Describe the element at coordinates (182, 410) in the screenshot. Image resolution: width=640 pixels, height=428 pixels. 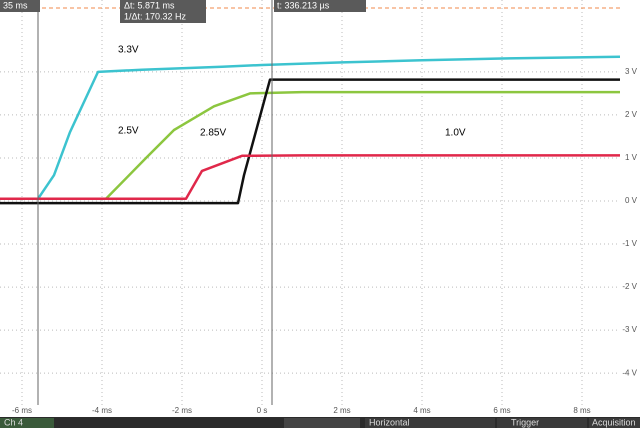
I see `x-tick-label: -2 ms` at that location.